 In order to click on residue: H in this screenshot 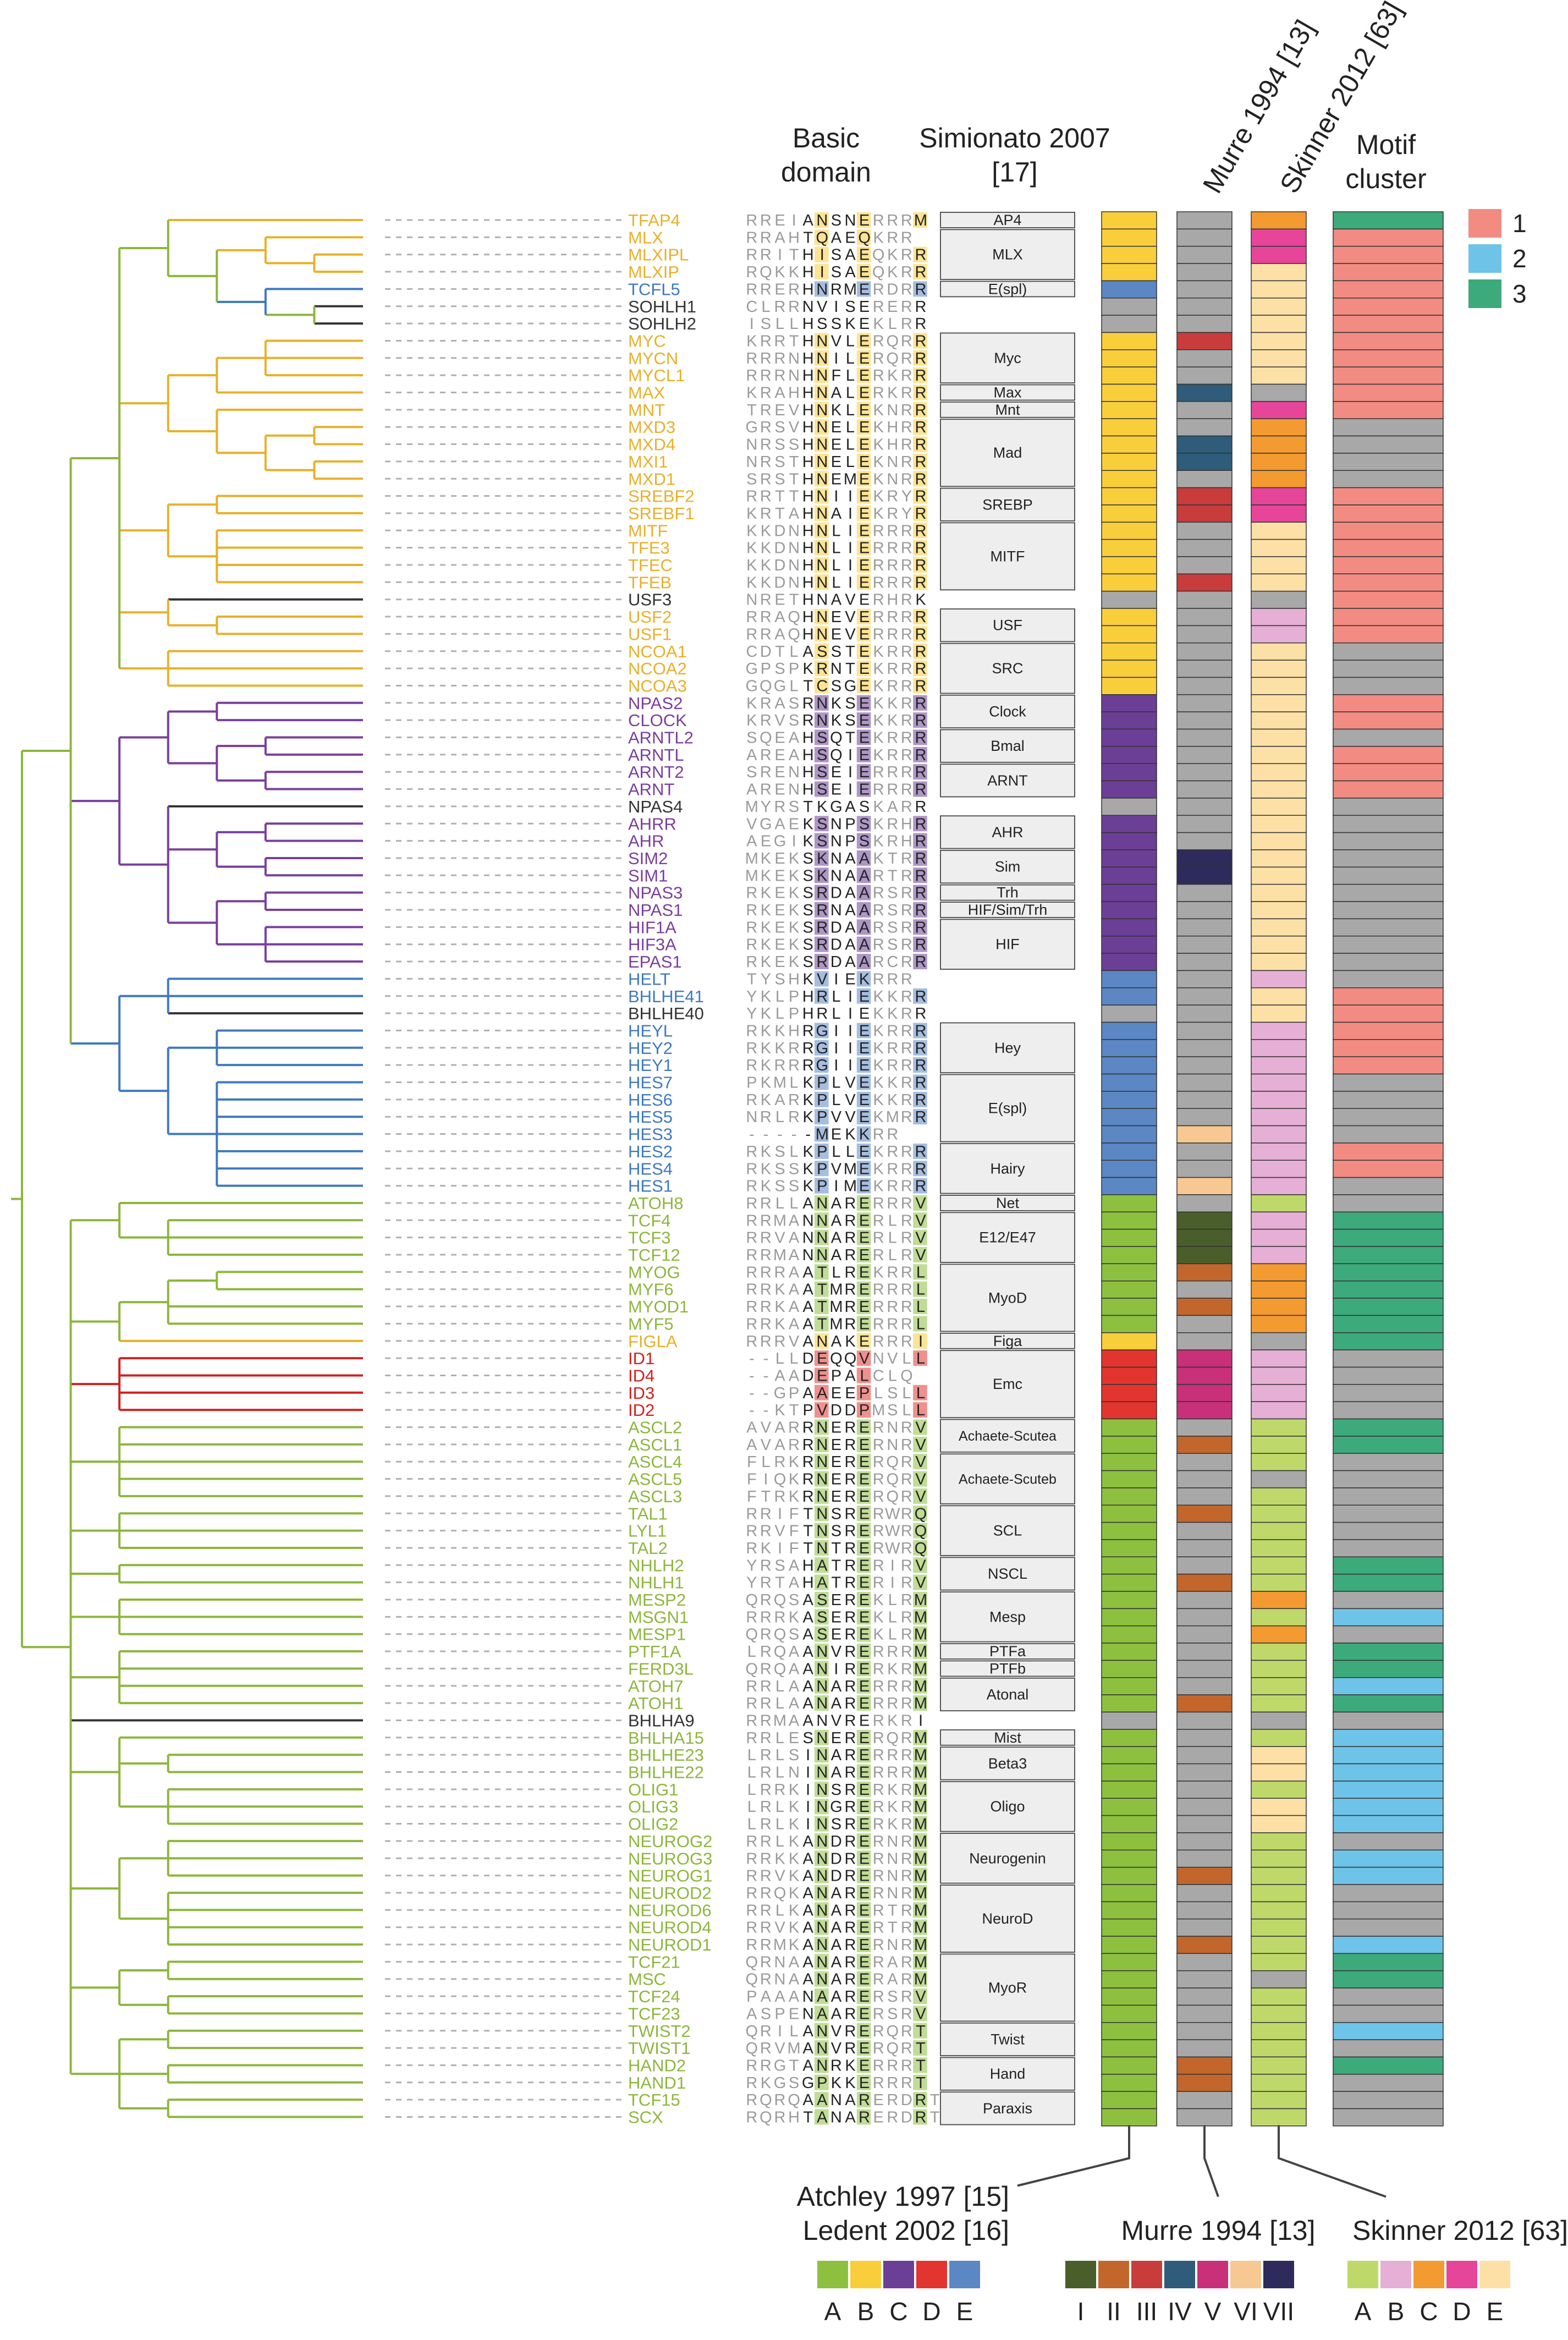, I will do `click(808, 997)`.